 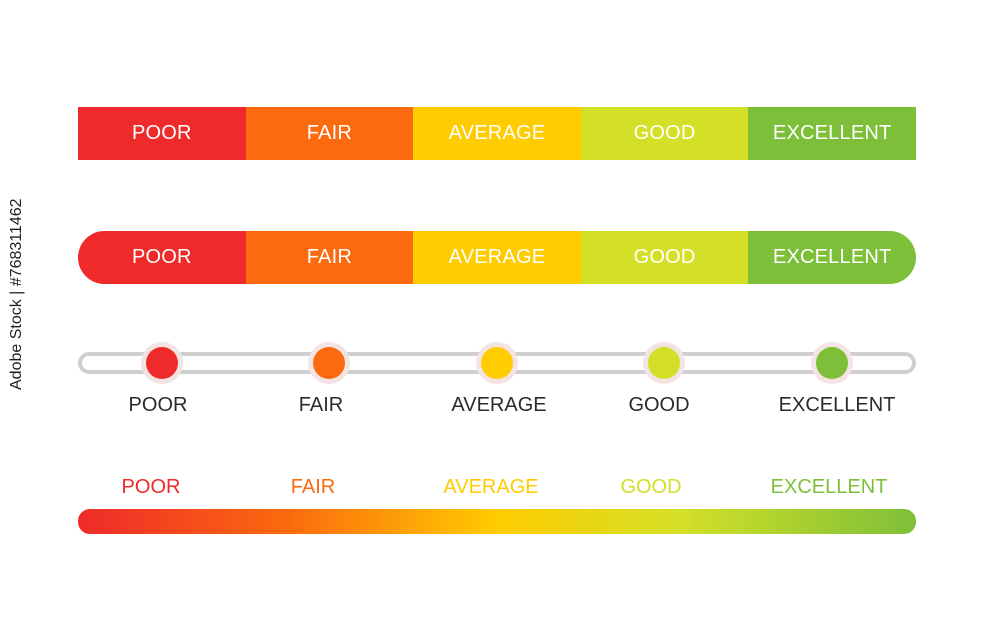 I want to click on segment-poor: POOR, so click(x=162, y=133).